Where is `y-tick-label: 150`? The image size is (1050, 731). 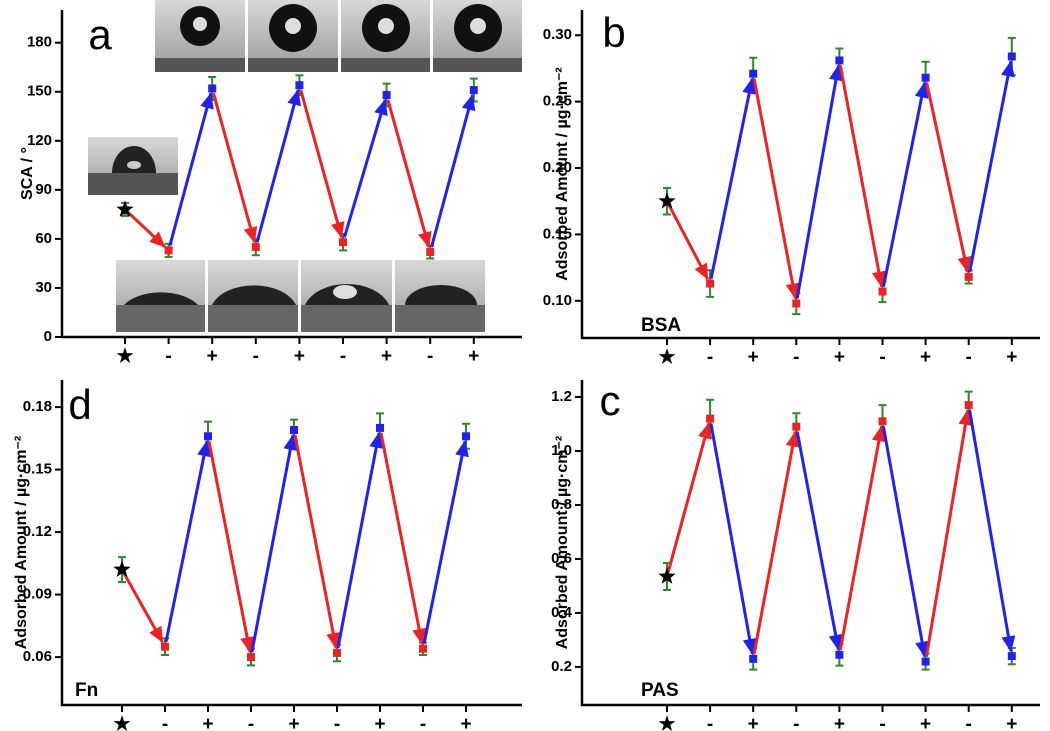
y-tick-label: 150 is located at coordinates (39, 91).